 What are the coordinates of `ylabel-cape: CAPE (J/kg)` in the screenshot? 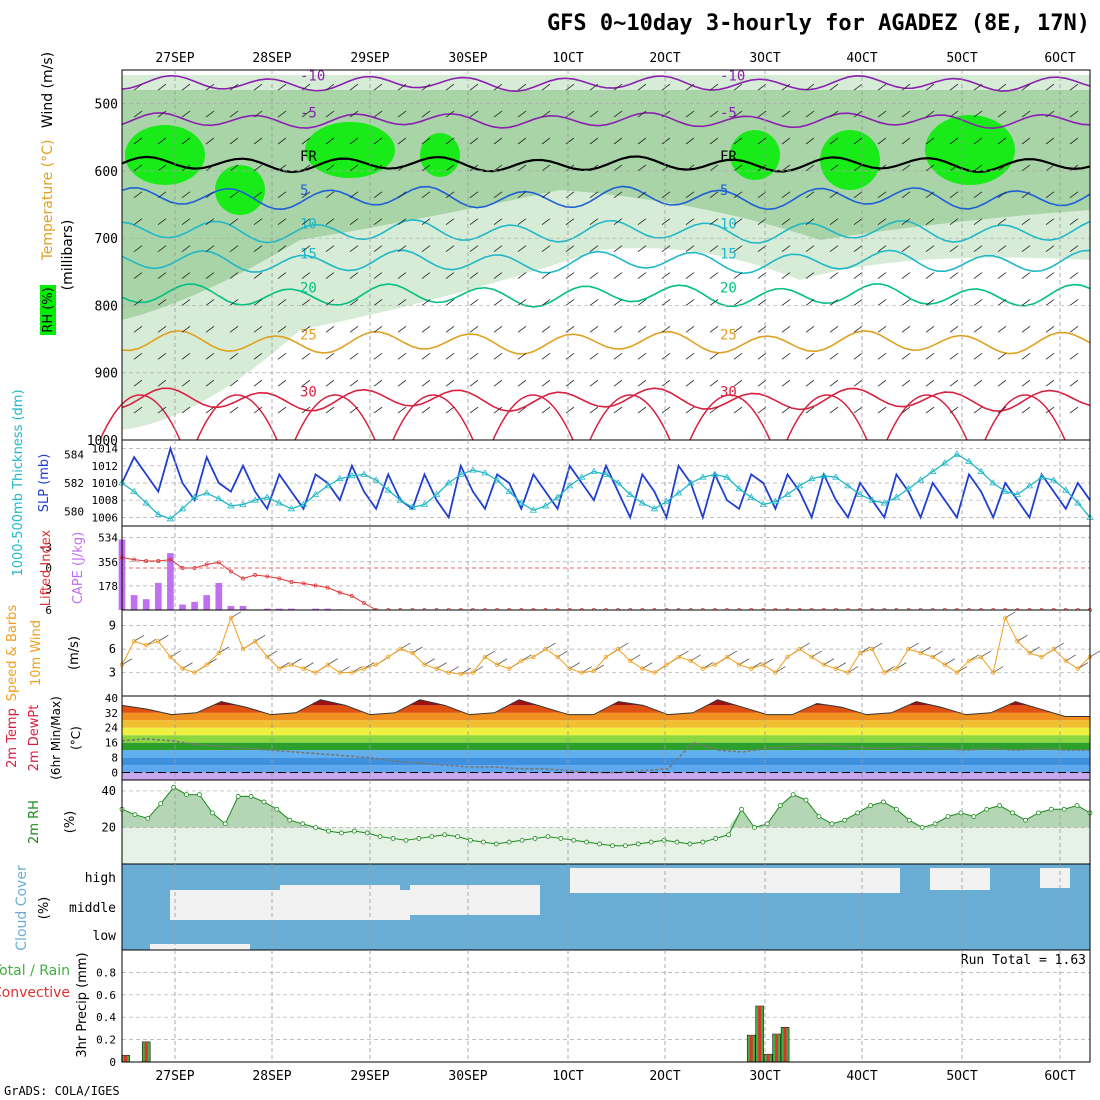 It's located at (78, 568).